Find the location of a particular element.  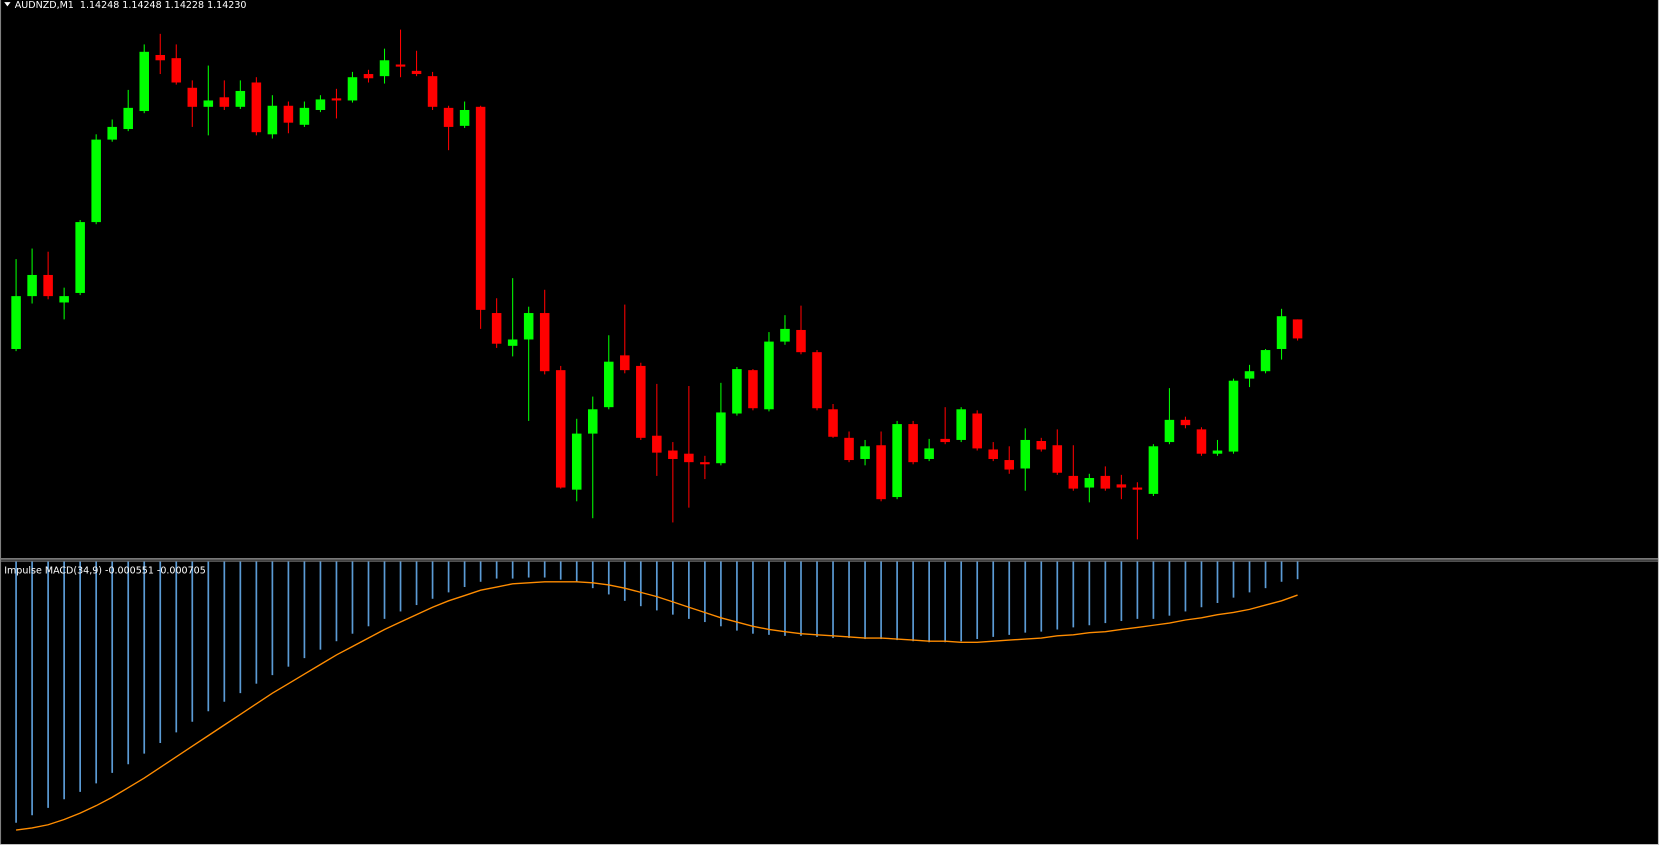

menu-triangle is located at coordinates (7, 4).